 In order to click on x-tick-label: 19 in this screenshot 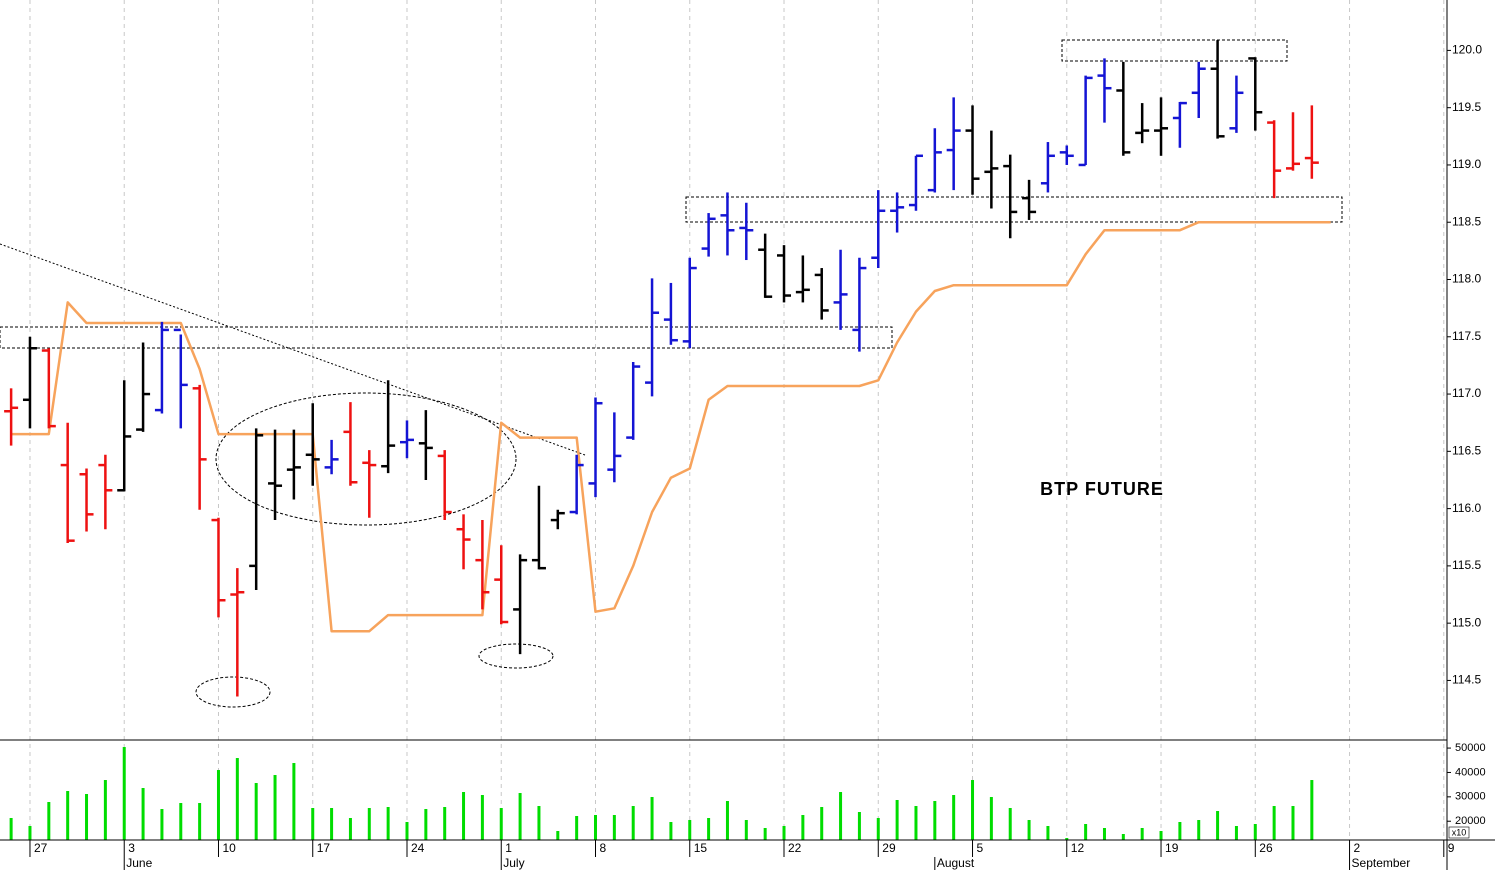, I will do `click(1172, 848)`.